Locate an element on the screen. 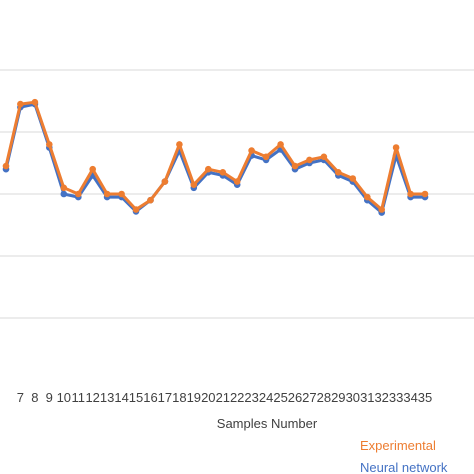 The image size is (474, 474). x-tick-label-20: 20 is located at coordinates (208, 397).